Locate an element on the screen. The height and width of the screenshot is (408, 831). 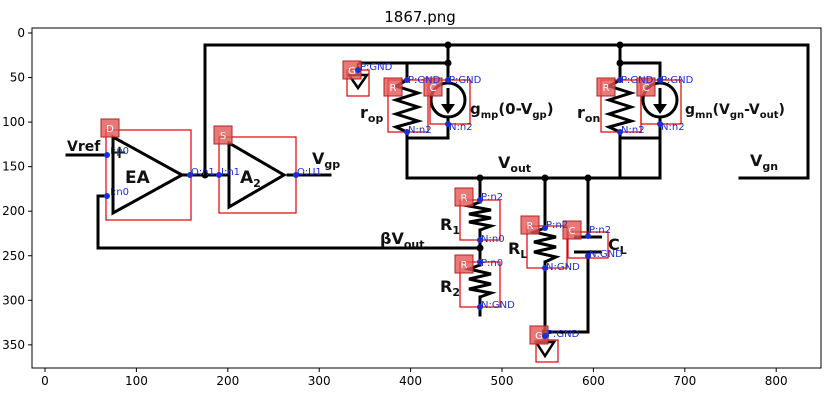
tag-a2: S is located at coordinates (223, 135).